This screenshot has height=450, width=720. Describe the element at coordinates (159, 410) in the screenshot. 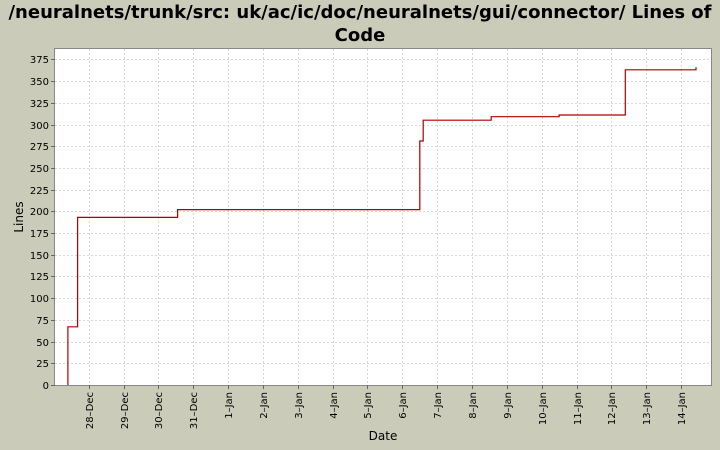

I see `x-tick-label: 30–Dec` at that location.